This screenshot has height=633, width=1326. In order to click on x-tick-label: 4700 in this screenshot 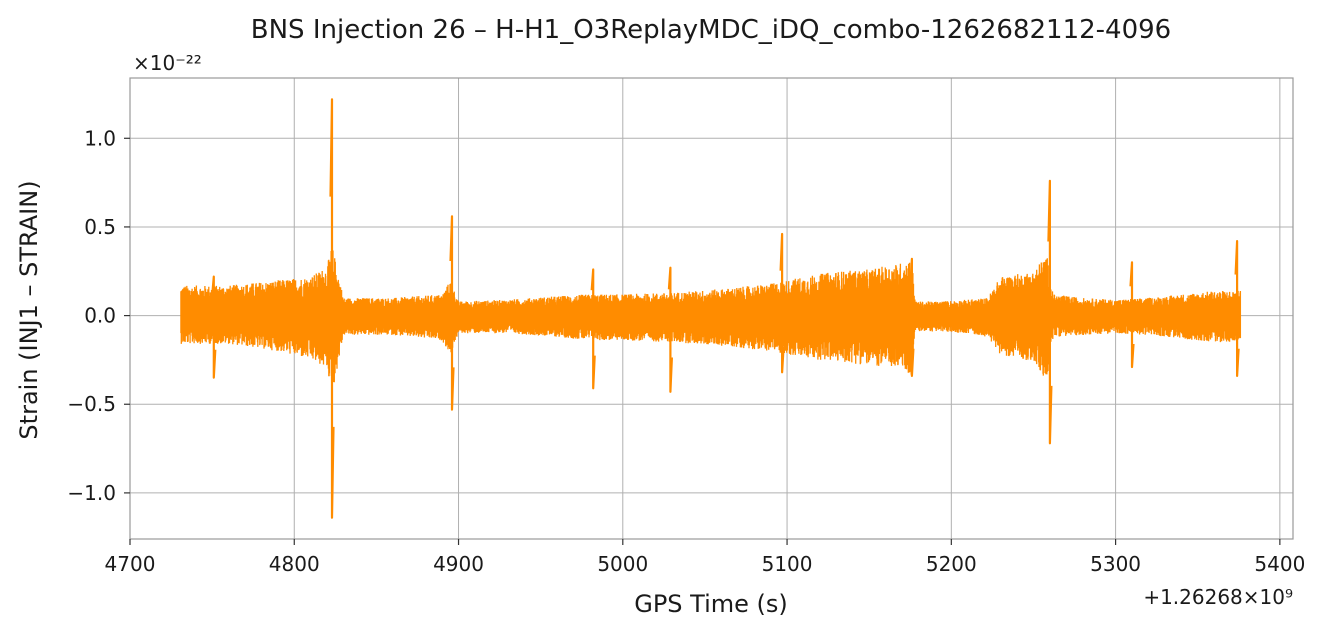, I will do `click(130, 564)`.